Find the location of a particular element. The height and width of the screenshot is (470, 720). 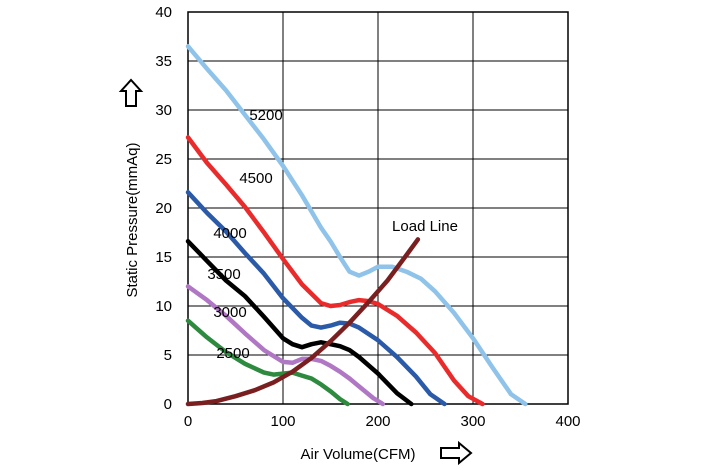

curve-label-4000: 4000 is located at coordinates (229, 233).